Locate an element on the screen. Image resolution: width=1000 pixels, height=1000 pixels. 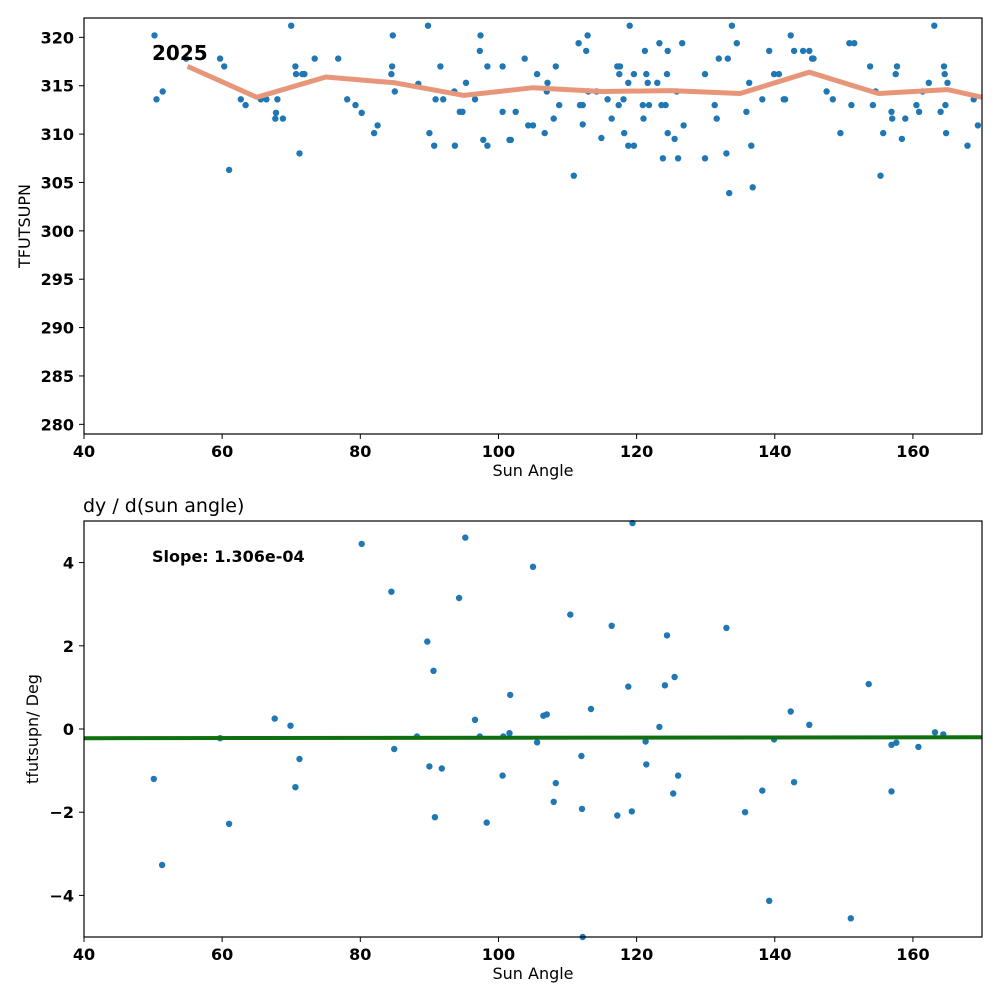
top-y-tick-label: 305 is located at coordinates (57, 182).